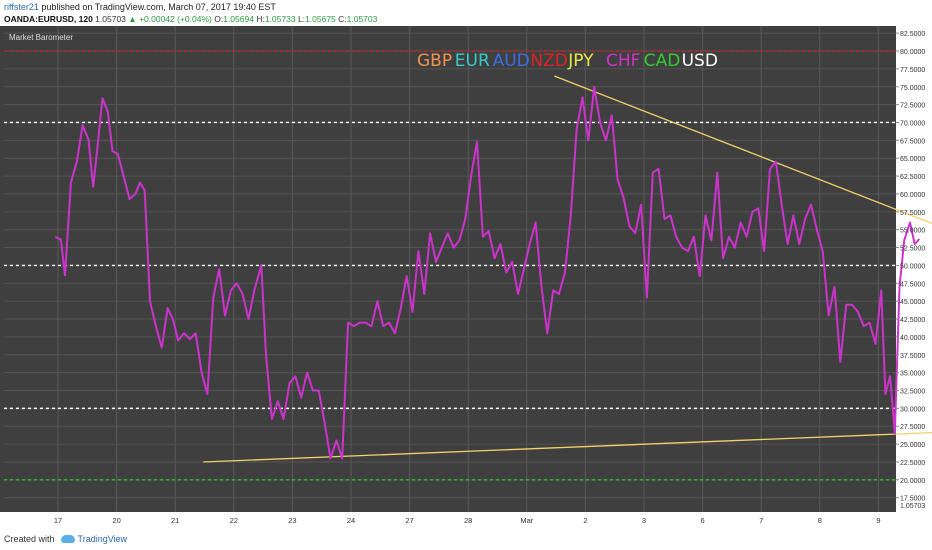  Describe the element at coordinates (820, 520) in the screenshot. I see `x-tick-label: 8` at that location.